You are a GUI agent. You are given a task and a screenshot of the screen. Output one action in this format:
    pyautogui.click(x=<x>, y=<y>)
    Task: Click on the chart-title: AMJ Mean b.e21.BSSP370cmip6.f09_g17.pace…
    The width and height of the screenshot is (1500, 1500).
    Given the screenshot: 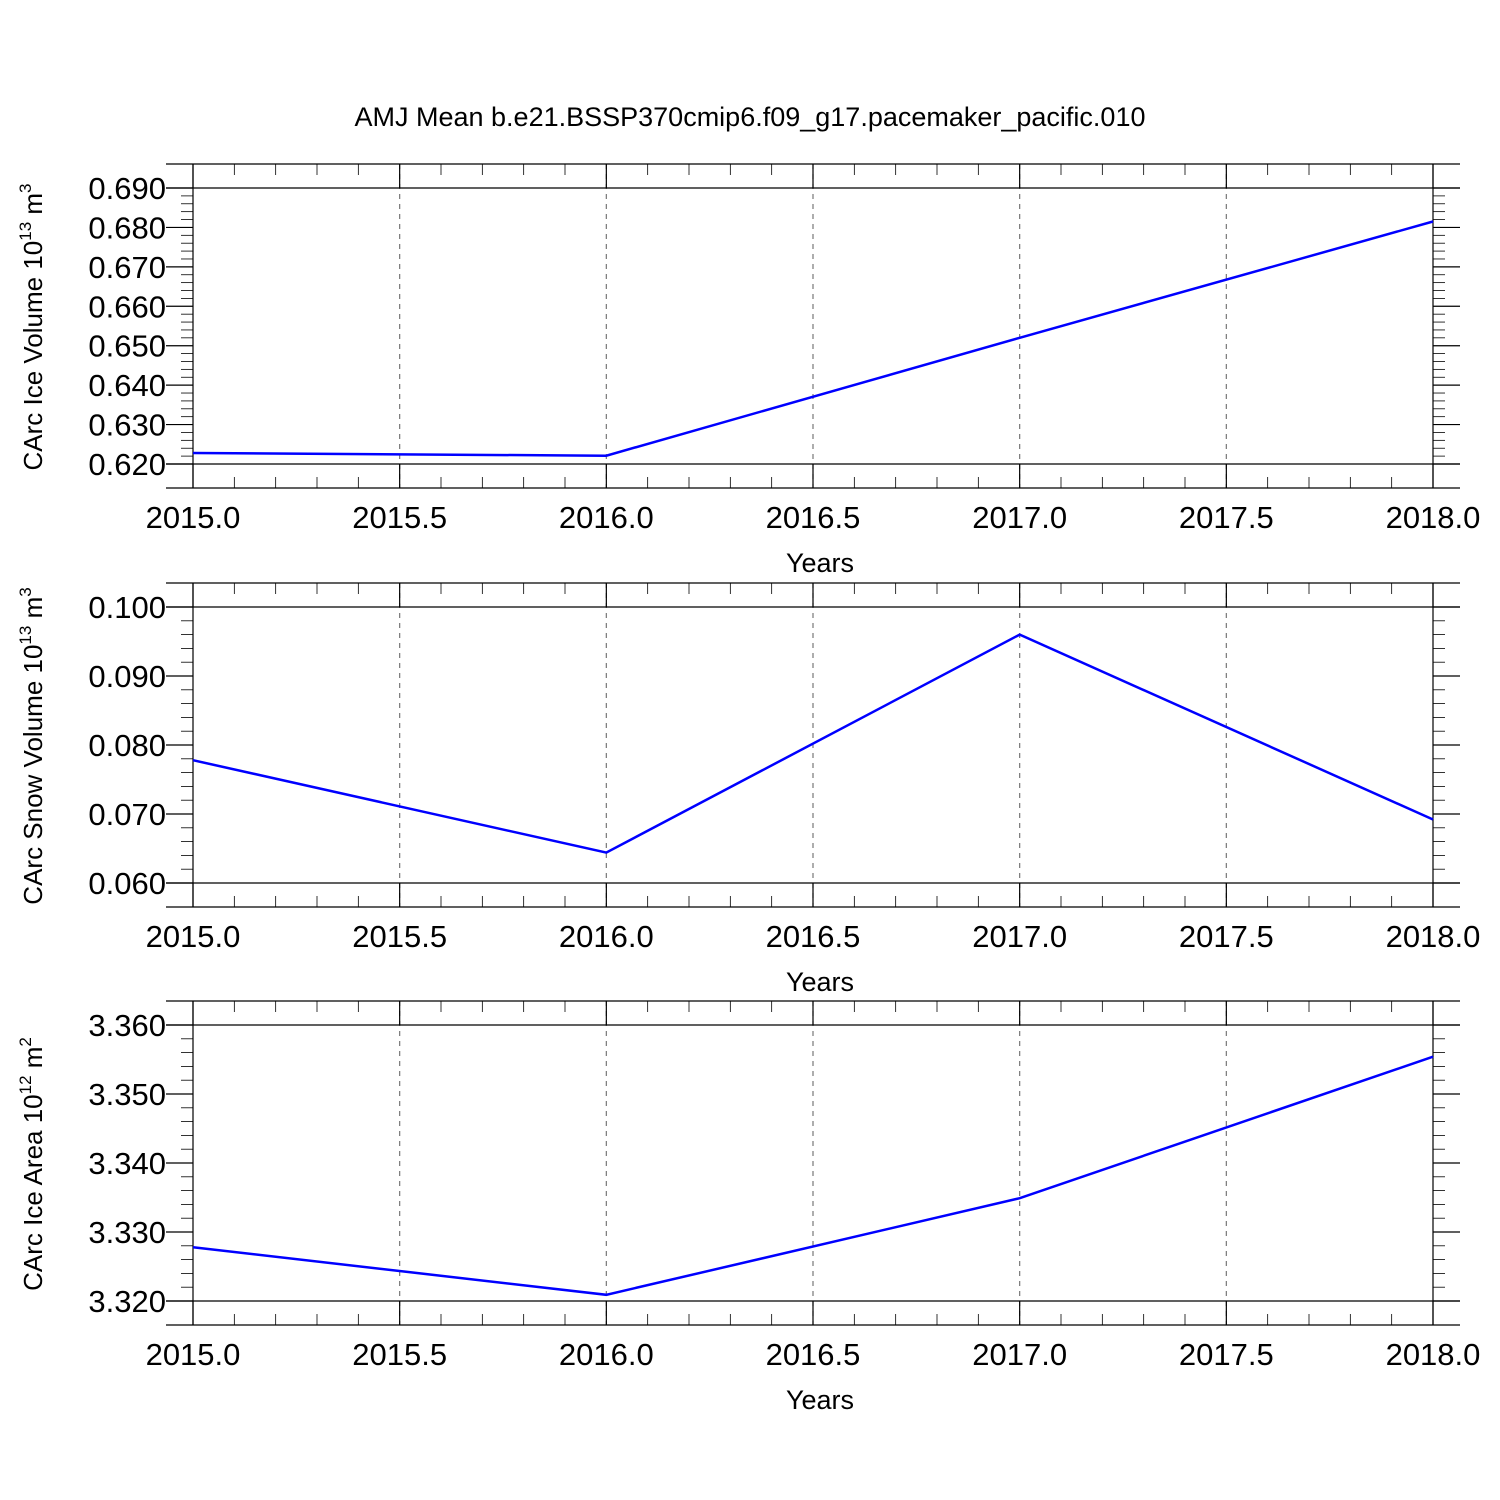 What is the action you would take?
    pyautogui.click(x=750, y=117)
    